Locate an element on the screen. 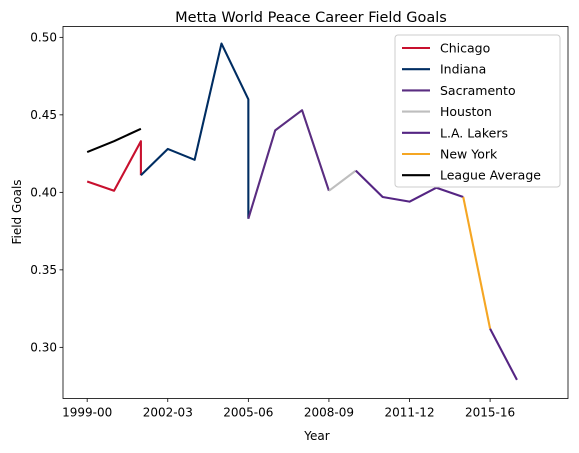  y-tick-label: 0.45 is located at coordinates (43, 115).